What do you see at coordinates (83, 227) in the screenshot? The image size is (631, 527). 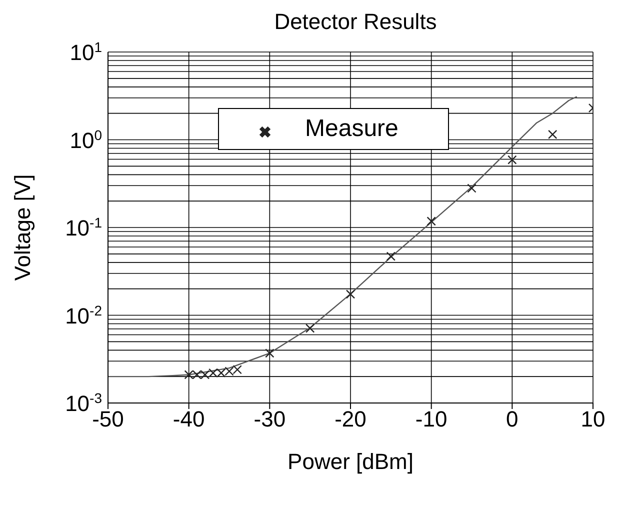 I see `y-tick-label: 10$^{-1}$` at bounding box center [83, 227].